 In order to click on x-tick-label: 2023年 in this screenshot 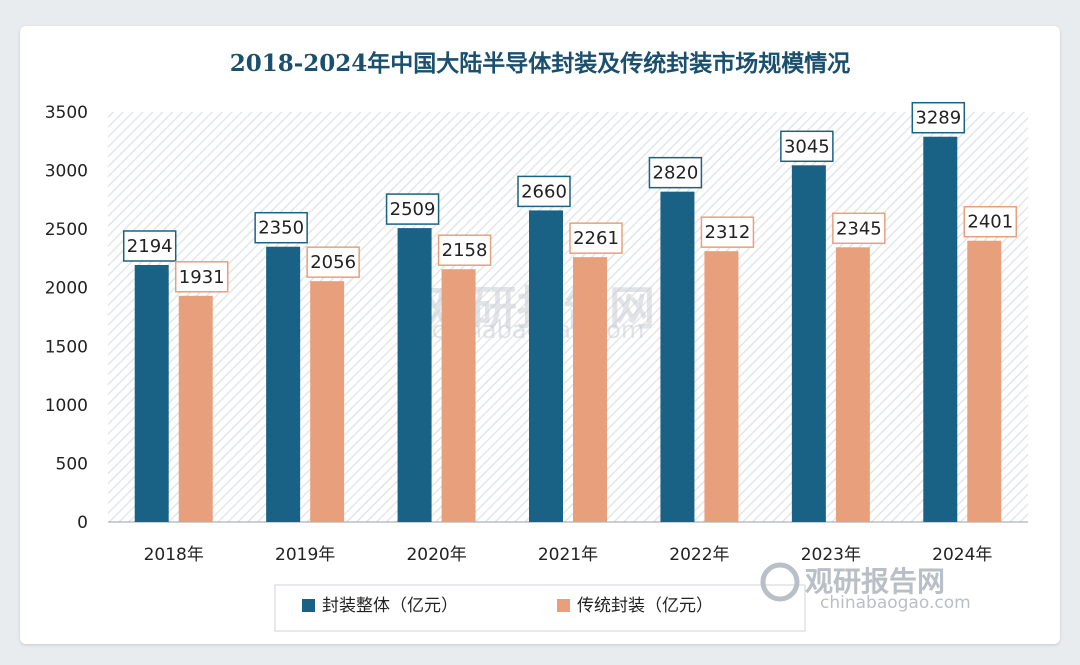, I will do `click(831, 555)`.